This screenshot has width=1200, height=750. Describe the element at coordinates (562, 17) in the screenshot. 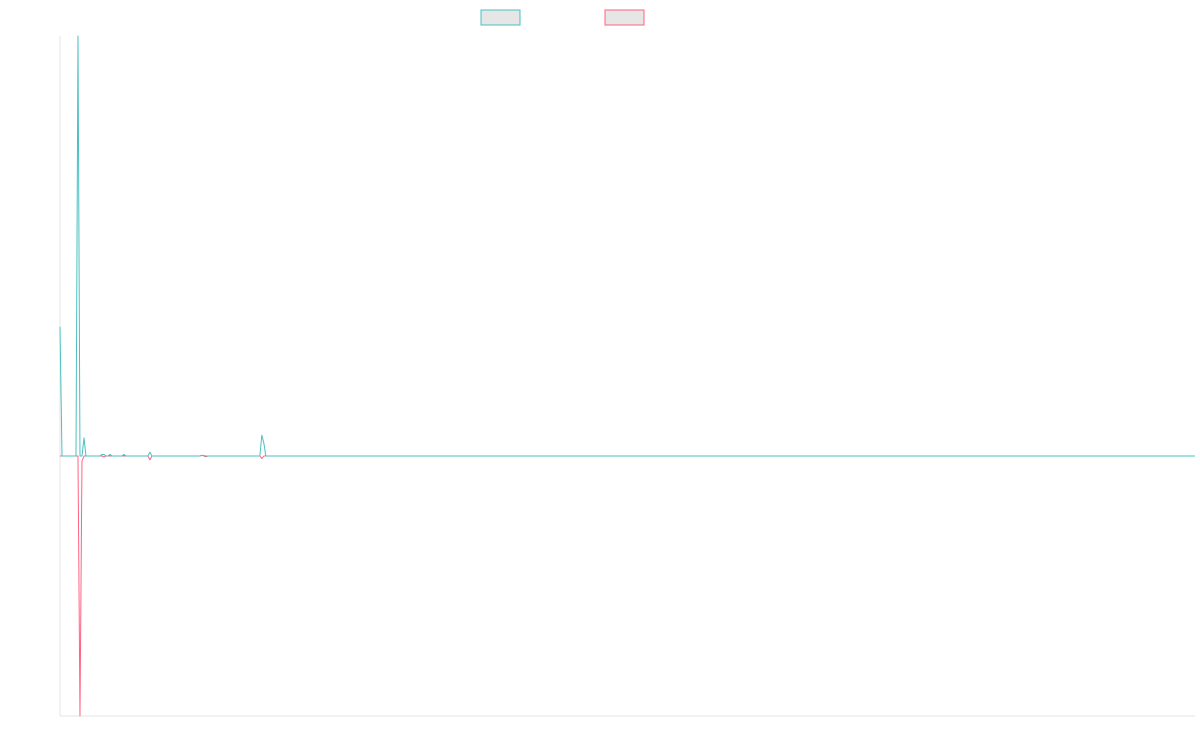

I see `legend` at that location.